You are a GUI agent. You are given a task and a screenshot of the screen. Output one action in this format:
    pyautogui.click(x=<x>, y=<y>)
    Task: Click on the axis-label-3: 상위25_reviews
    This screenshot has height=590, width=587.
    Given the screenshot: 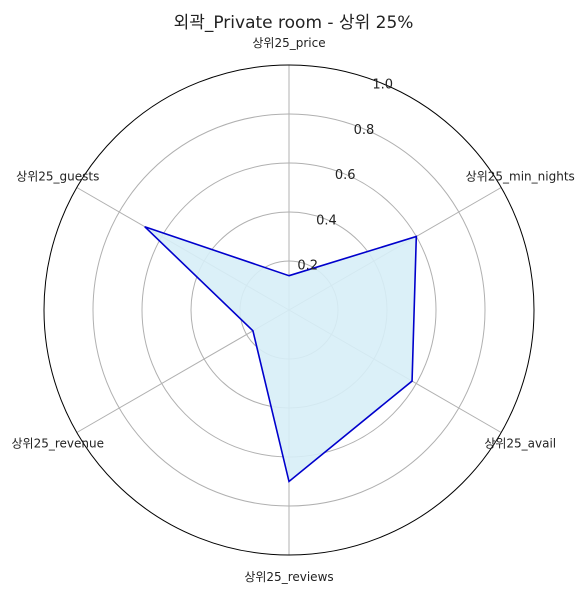 What is the action you would take?
    pyautogui.click(x=288, y=577)
    